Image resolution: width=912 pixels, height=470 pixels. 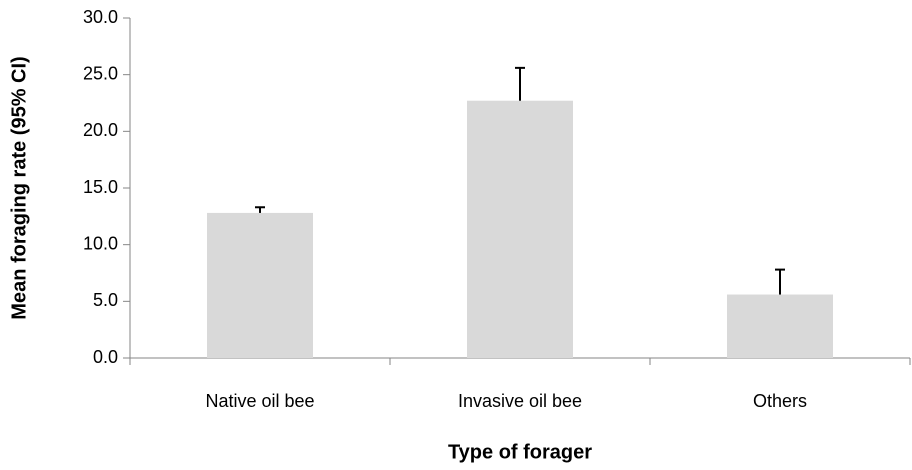 I want to click on x-tick-label: Others, so click(x=780, y=401).